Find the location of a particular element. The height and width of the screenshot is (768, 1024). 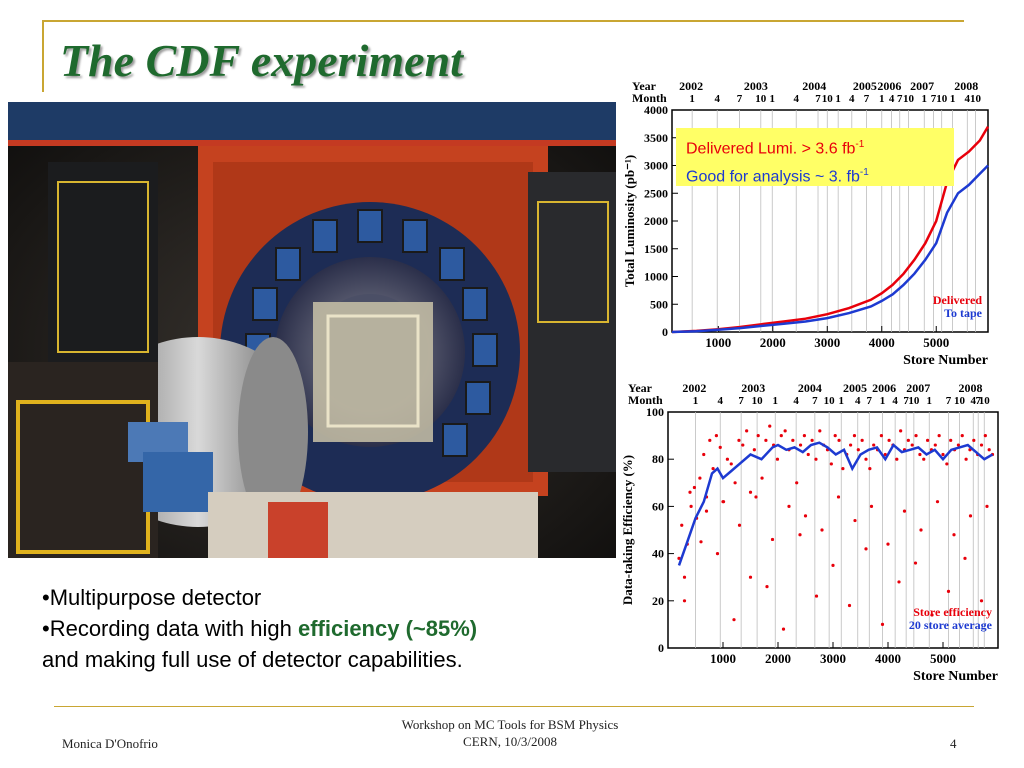

top-axis-year: 2006 is located at coordinates (889, 86).